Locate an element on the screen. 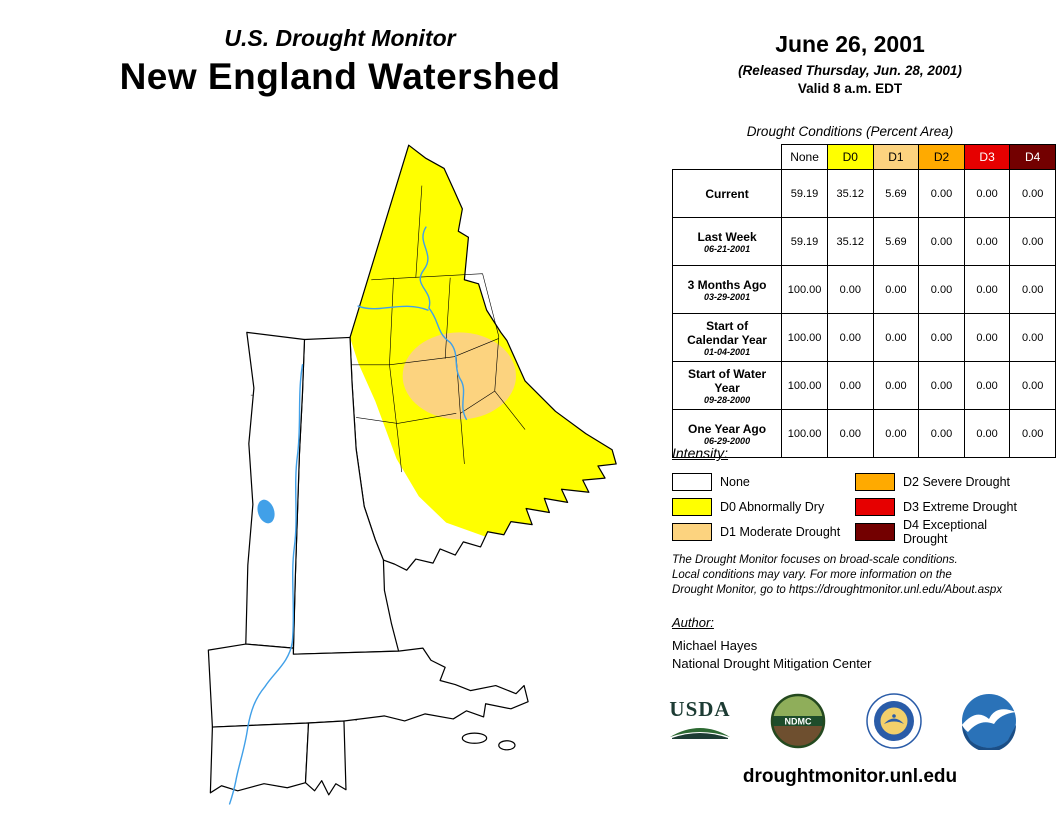  column-header-d3: D3 is located at coordinates (987, 157).